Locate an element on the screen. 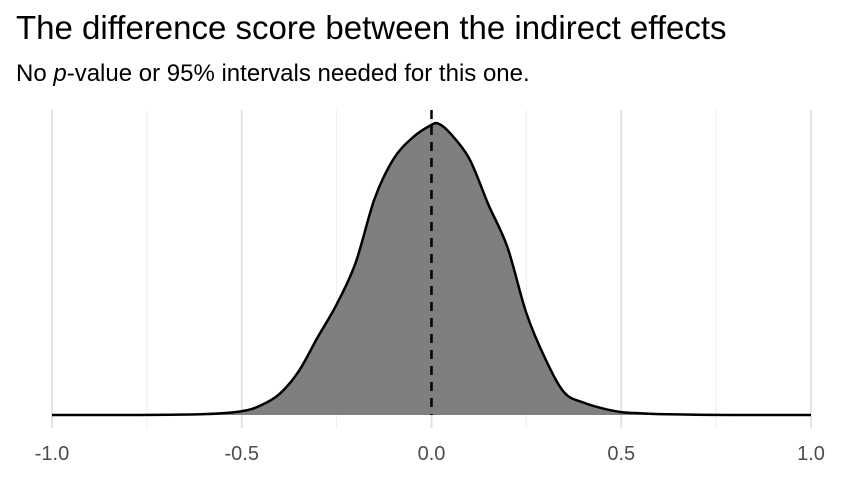  x-tick-label: 0.5 is located at coordinates (621, 454).